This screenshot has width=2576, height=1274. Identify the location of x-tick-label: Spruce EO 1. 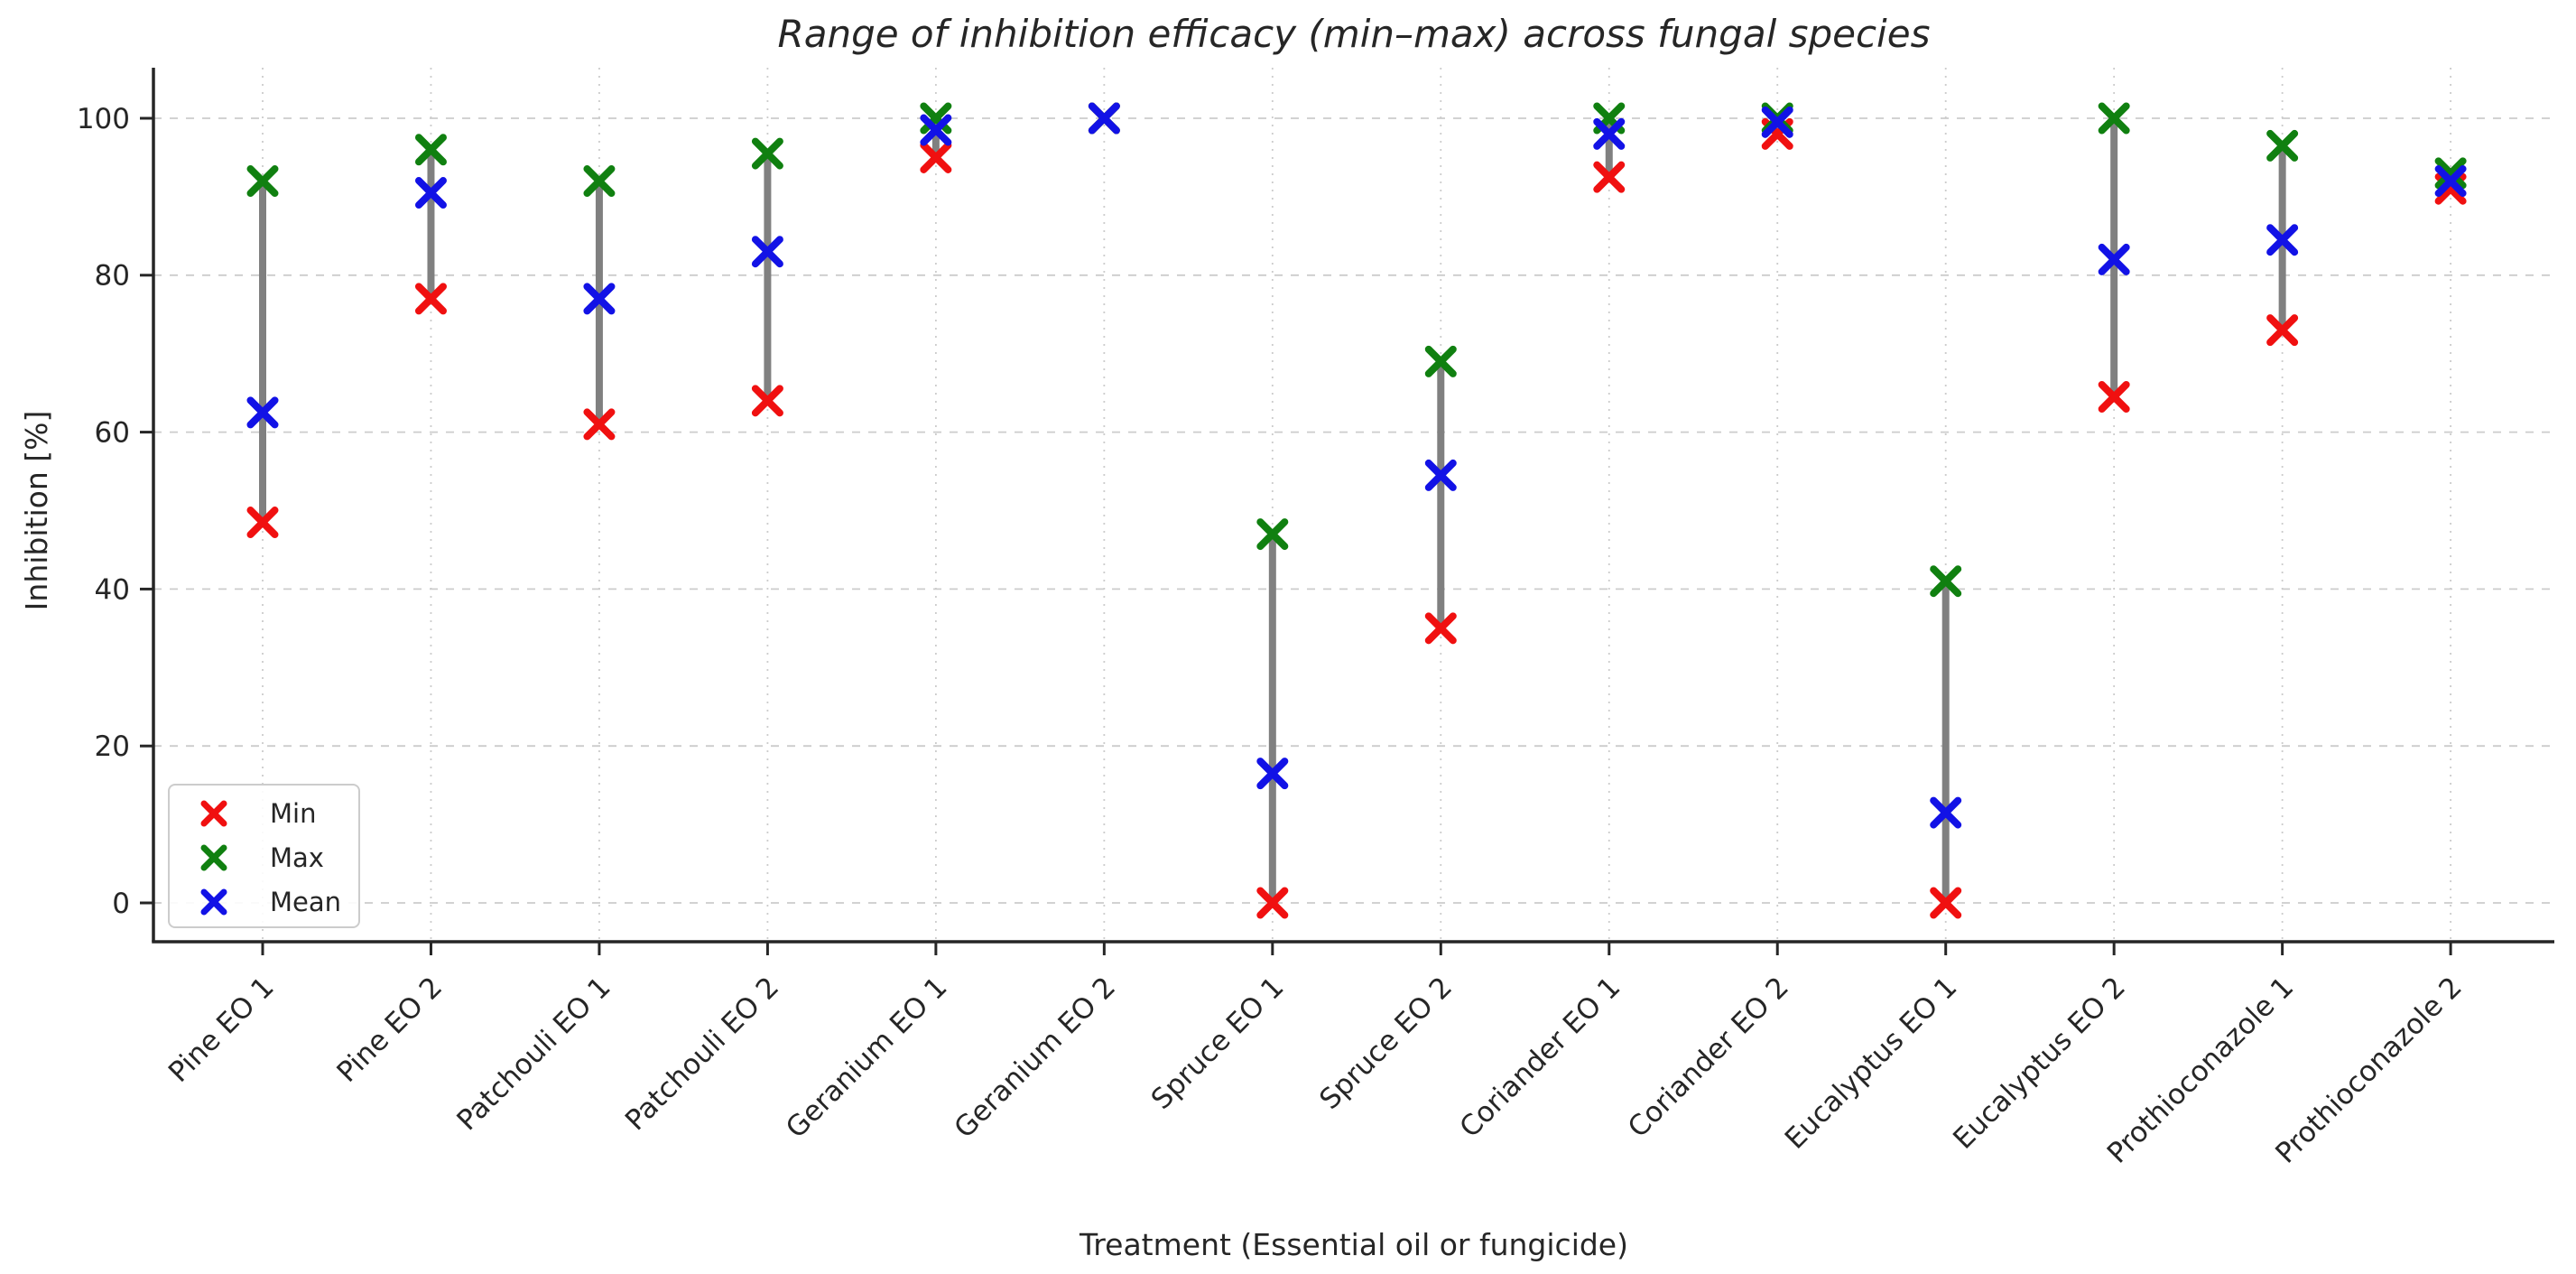
(1218, 1043).